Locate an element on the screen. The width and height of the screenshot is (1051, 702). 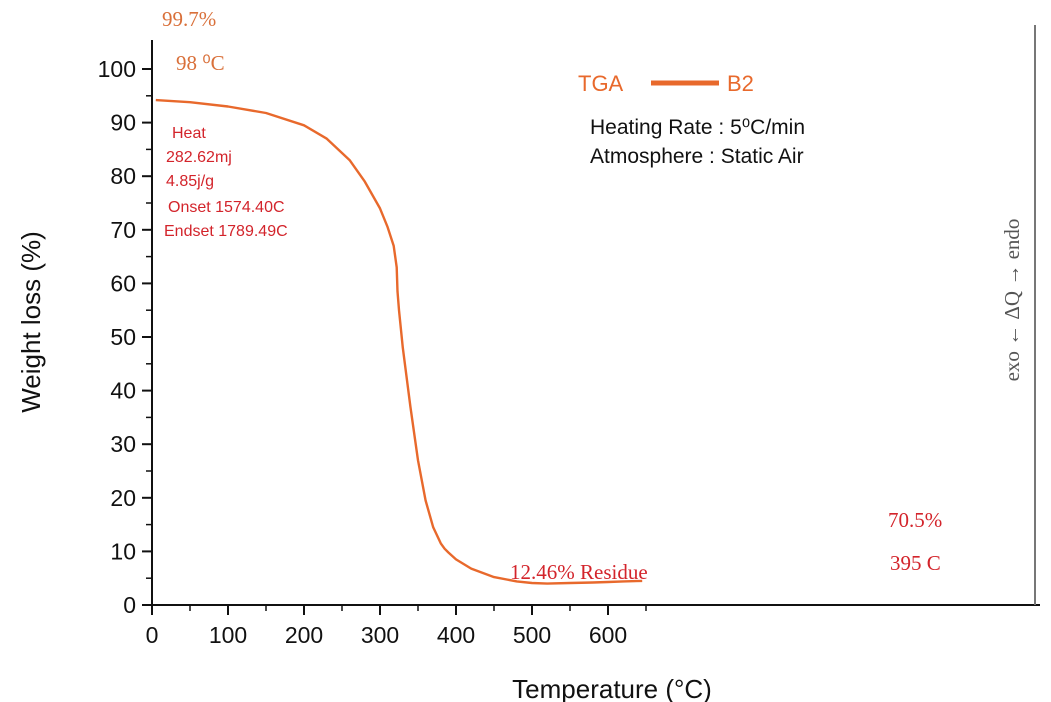
dsc-axis-label: exo ← ΔQ → endo is located at coordinates (1012, 300).